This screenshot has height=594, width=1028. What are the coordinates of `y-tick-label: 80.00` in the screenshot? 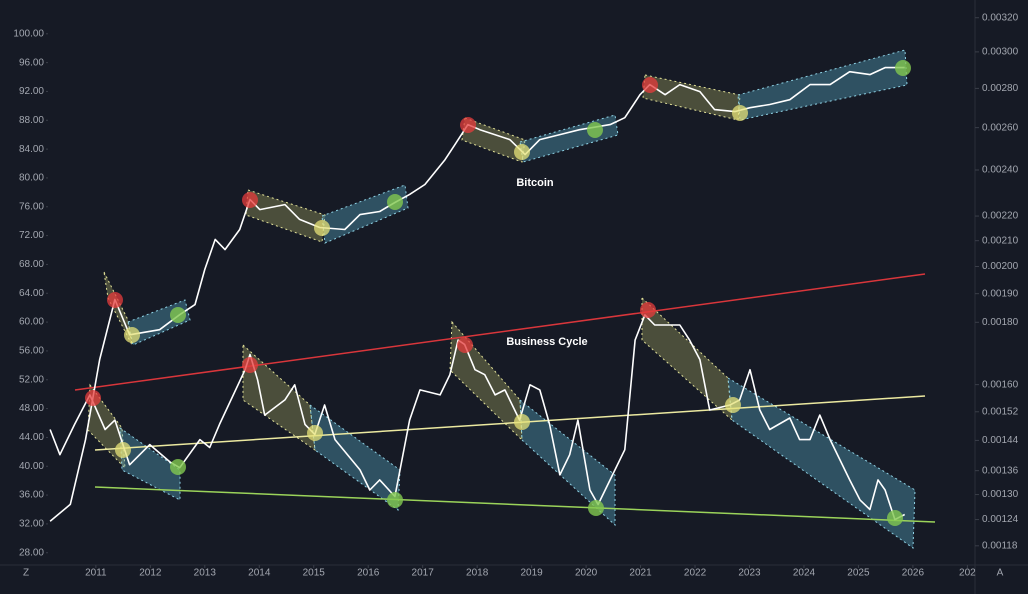 It's located at (31, 178).